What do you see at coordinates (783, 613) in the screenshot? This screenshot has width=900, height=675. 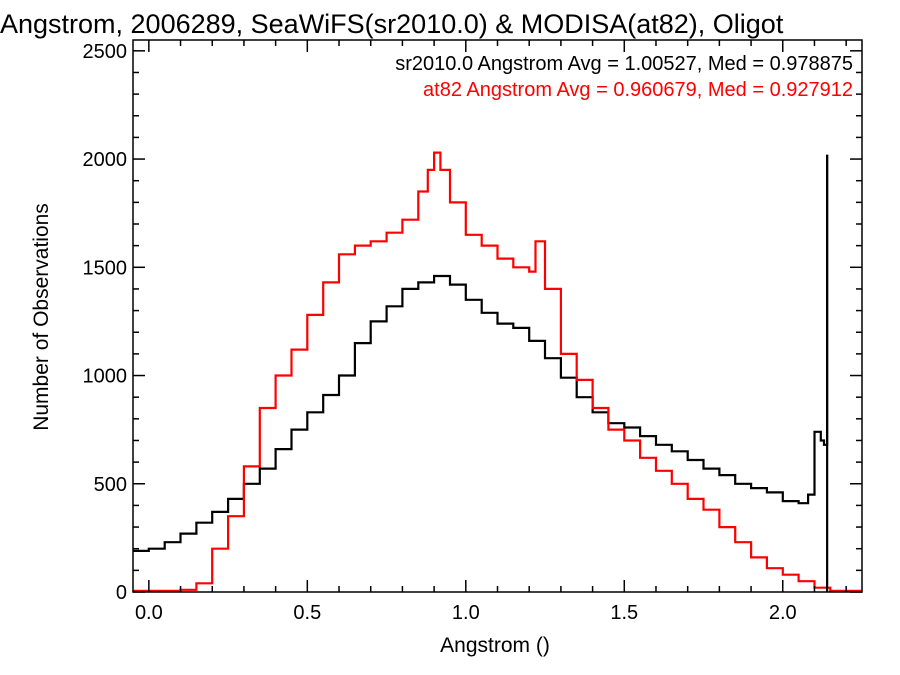 I see `x-tick-label: 2.0` at bounding box center [783, 613].